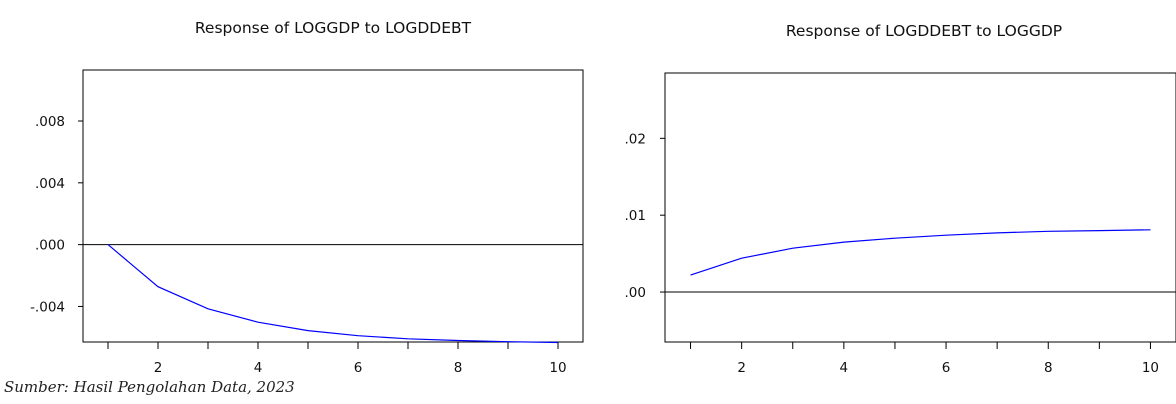 This screenshot has width=1176, height=404. Describe the element at coordinates (635, 139) in the screenshot. I see `y-tick-label: .02` at that location.